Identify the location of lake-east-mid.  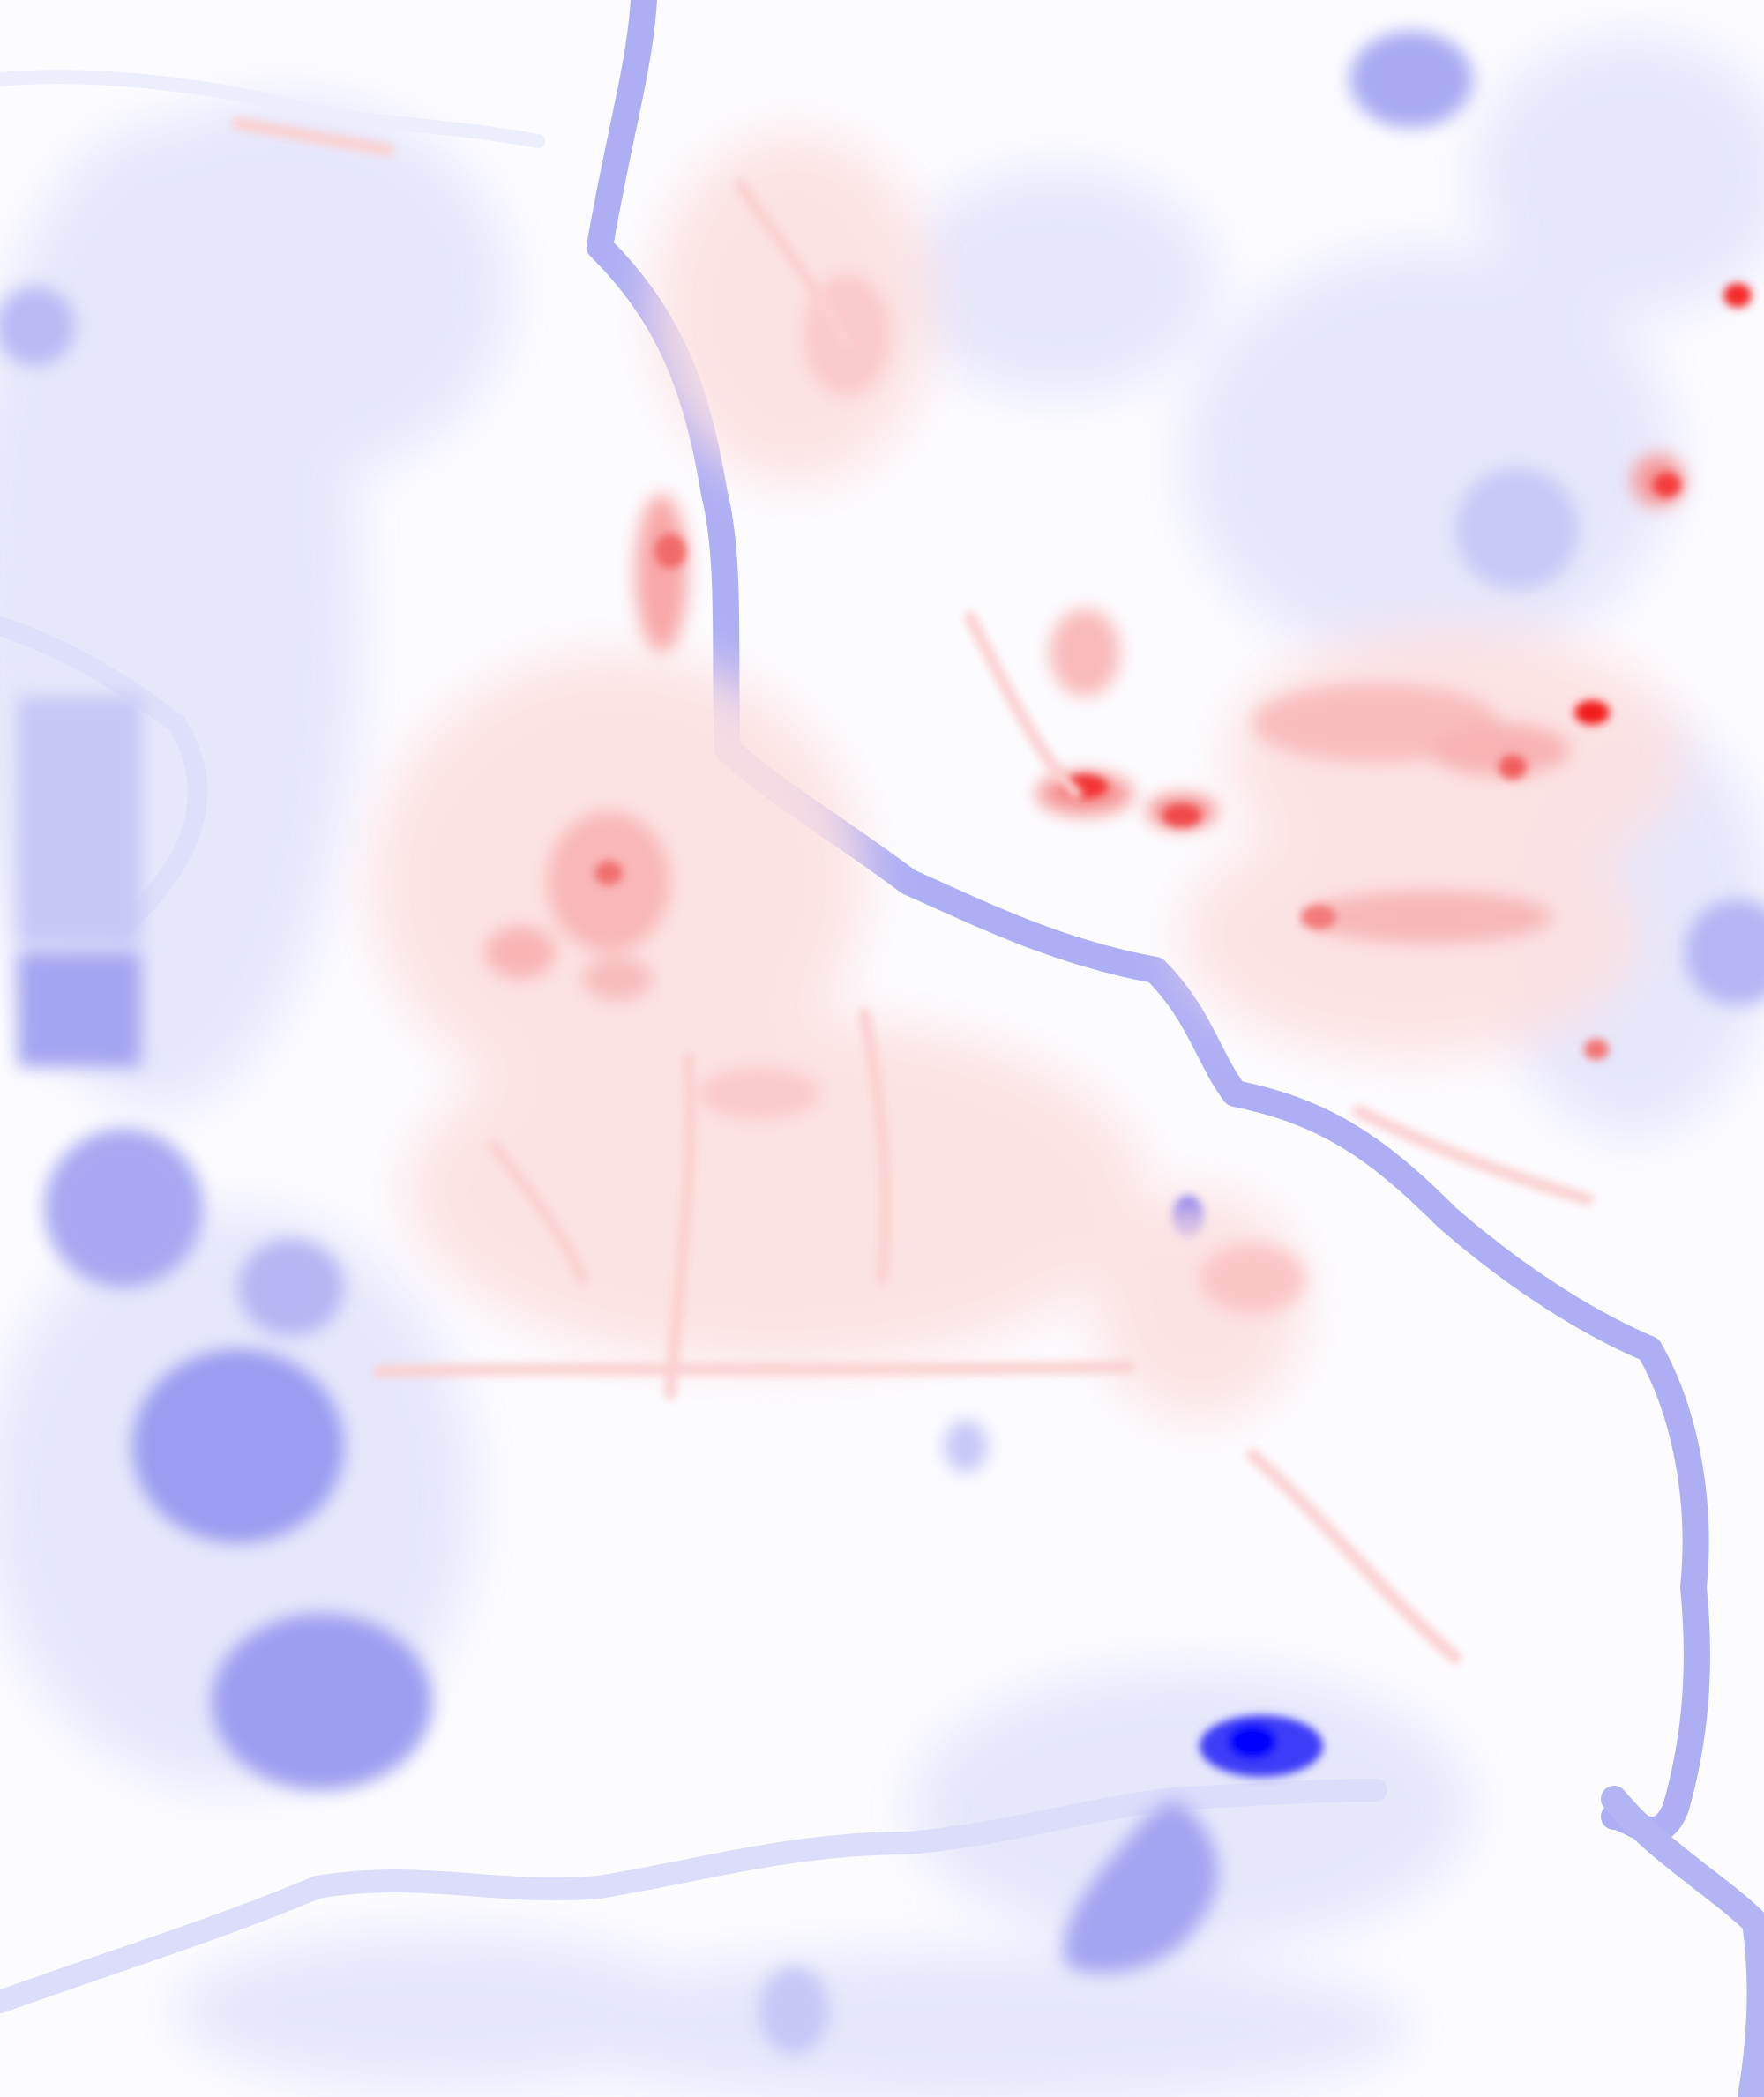
(1724, 952).